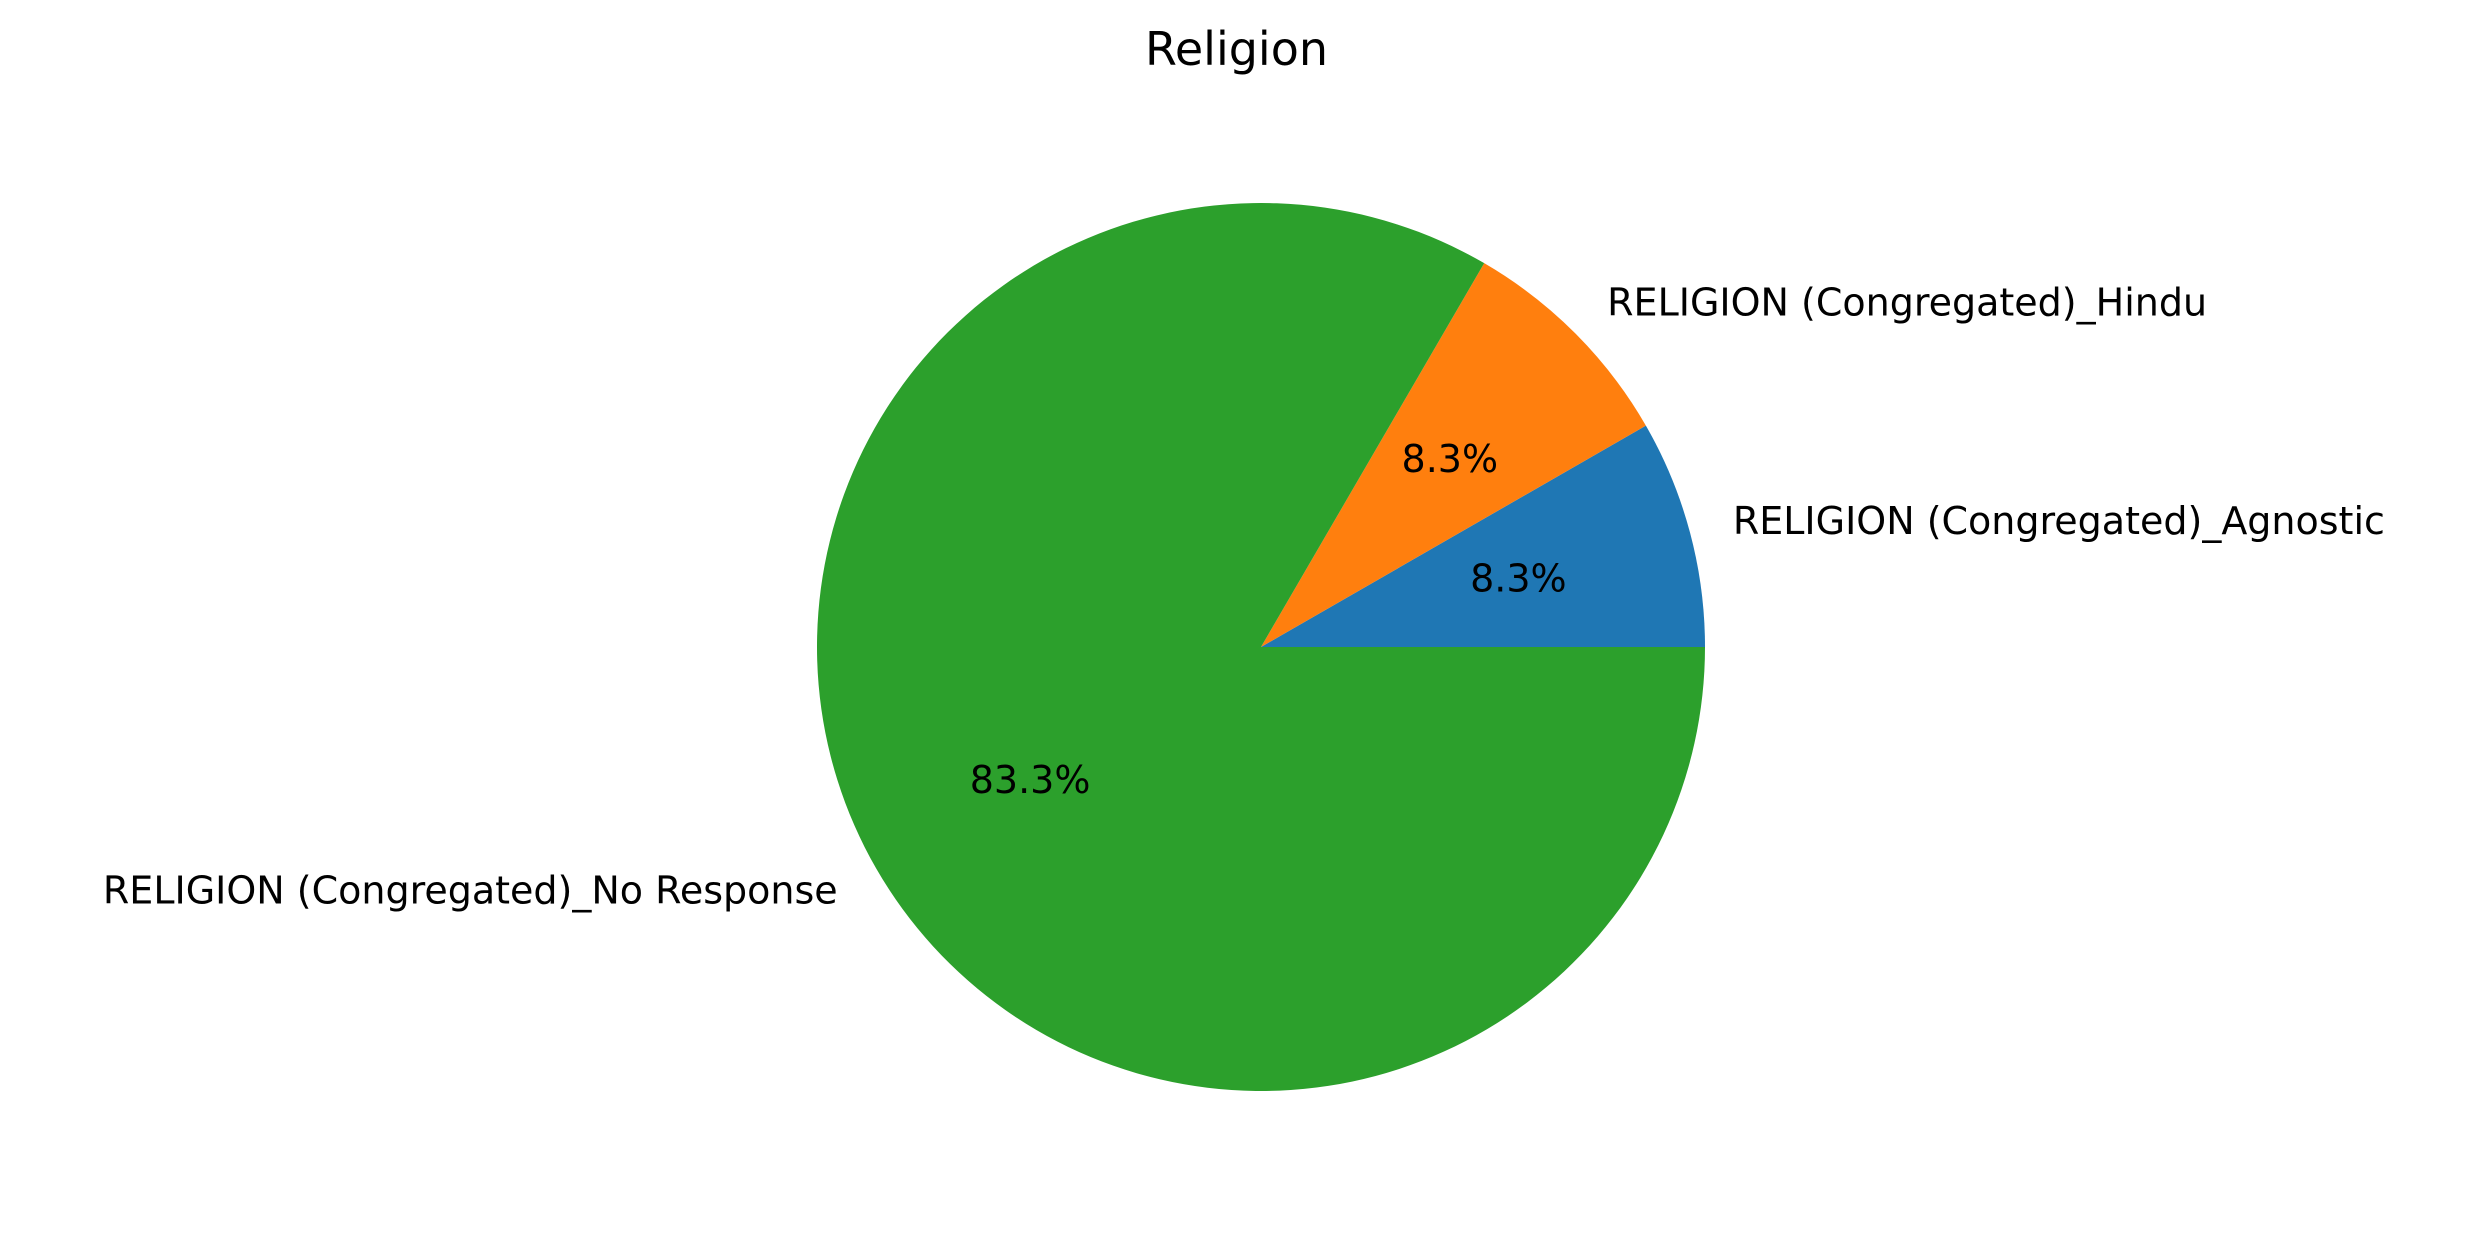 Image resolution: width=2473 pixels, height=1235 pixels. What do you see at coordinates (1483, 536) in the screenshot?
I see `pie-slice-agnostic` at bounding box center [1483, 536].